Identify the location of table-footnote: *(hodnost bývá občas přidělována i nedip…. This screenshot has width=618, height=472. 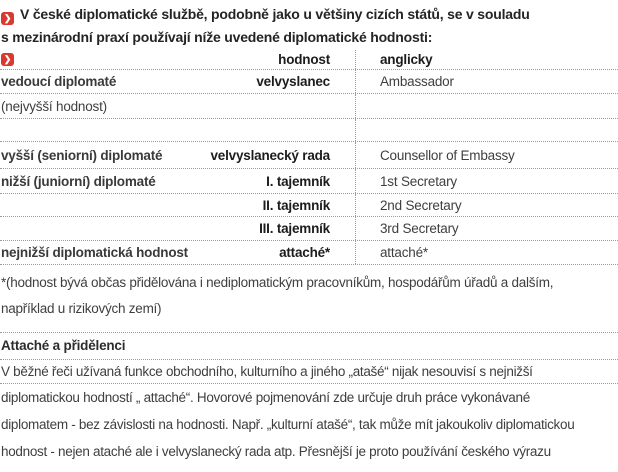
(309, 293).